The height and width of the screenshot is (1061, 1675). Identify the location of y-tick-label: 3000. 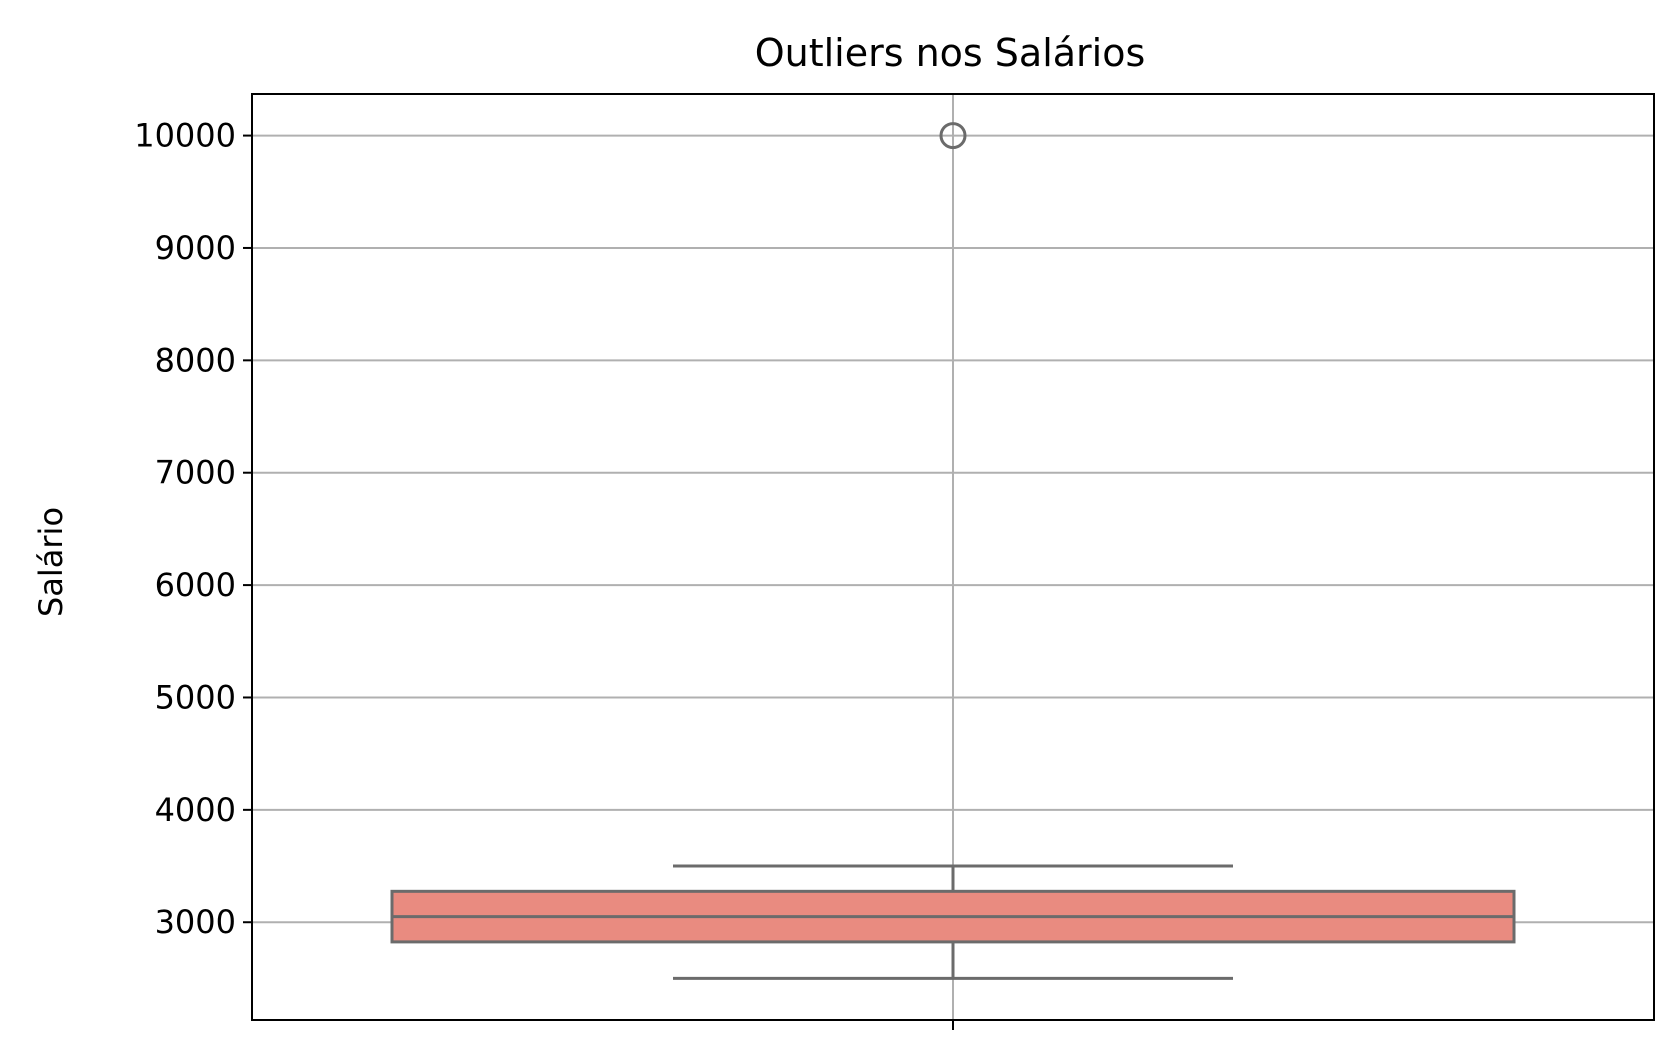
(195, 922).